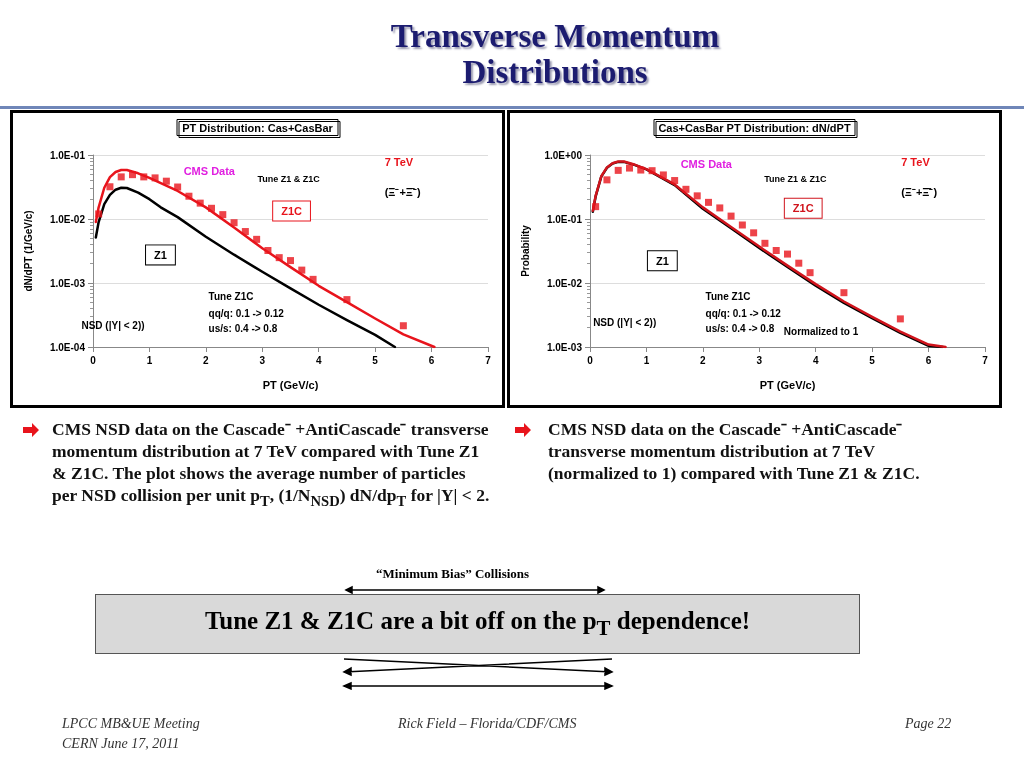  I want to click on annotation: Normalized to 1, so click(821, 331).